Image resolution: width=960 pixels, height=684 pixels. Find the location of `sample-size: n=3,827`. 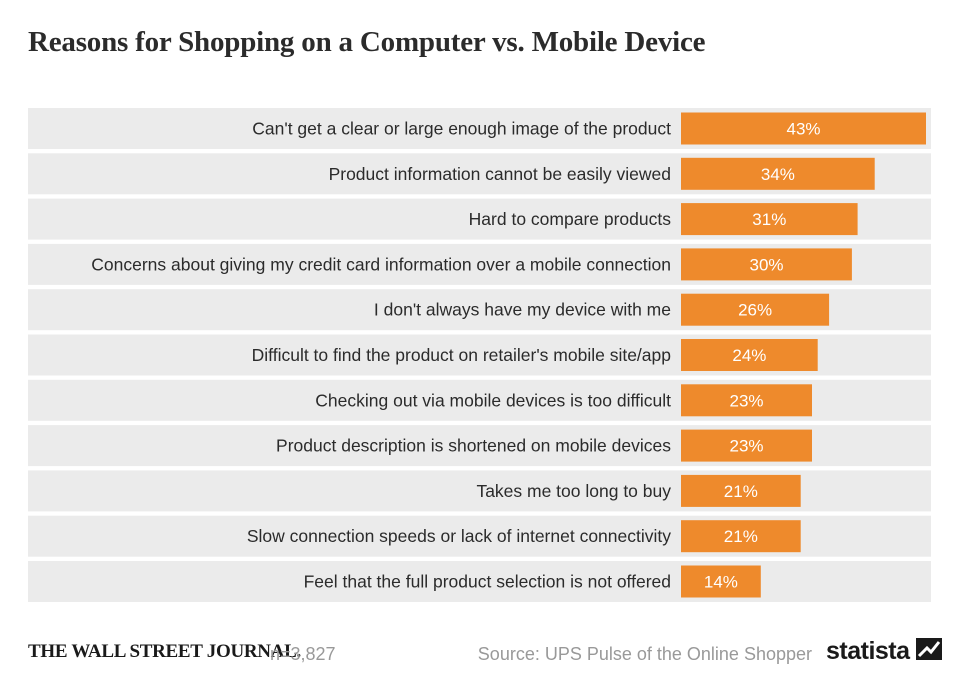

sample-size: n=3,827 is located at coordinates (303, 654).